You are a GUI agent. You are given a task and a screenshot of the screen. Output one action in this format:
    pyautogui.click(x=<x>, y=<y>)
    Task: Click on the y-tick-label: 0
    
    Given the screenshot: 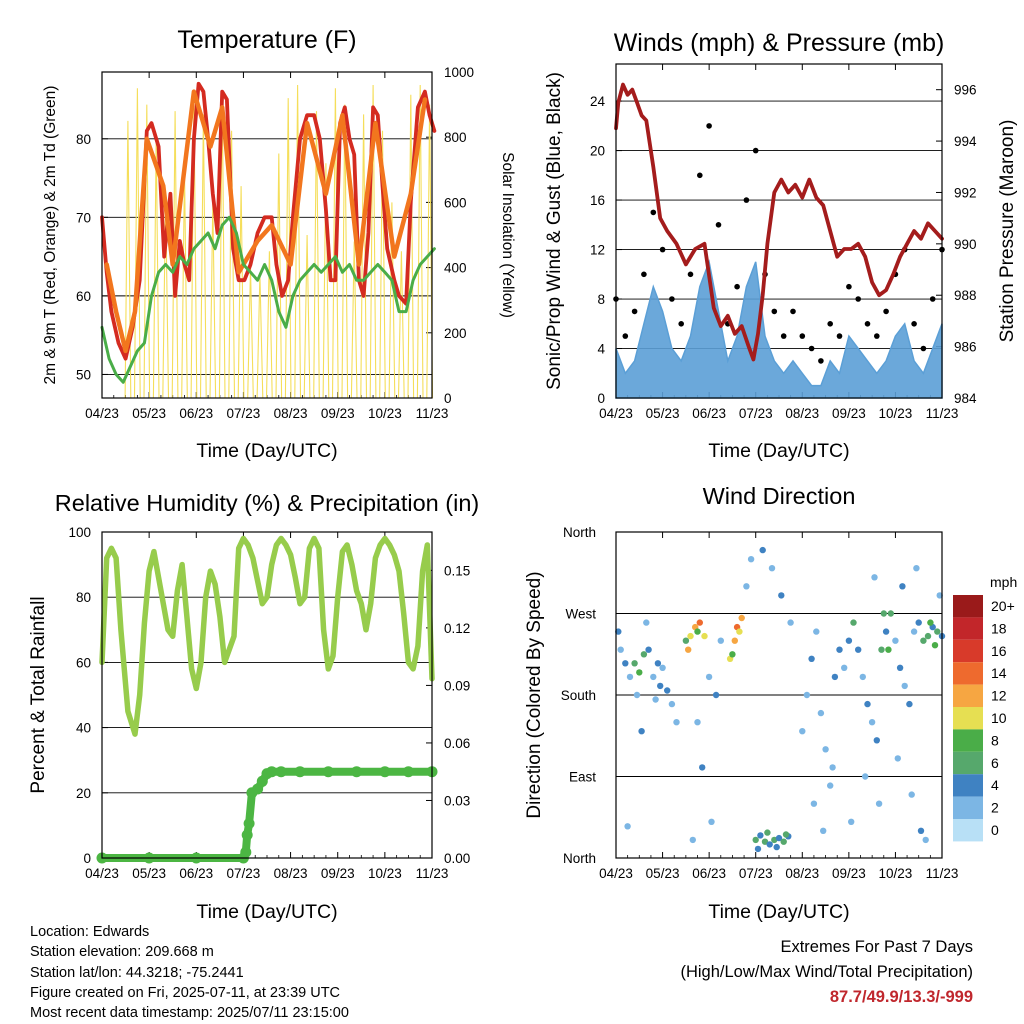 What is the action you would take?
    pyautogui.click(x=87, y=858)
    